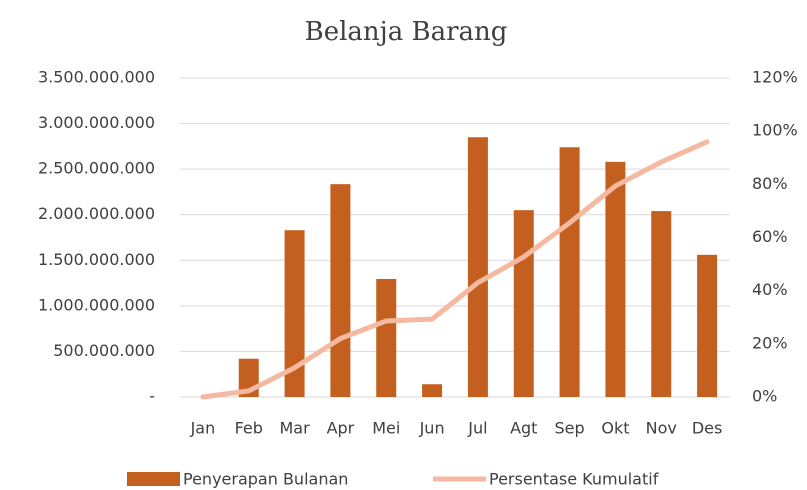 The width and height of the screenshot is (807, 490). What do you see at coordinates (770, 289) in the screenshot?
I see `y2-tick-label: 40%` at bounding box center [770, 289].